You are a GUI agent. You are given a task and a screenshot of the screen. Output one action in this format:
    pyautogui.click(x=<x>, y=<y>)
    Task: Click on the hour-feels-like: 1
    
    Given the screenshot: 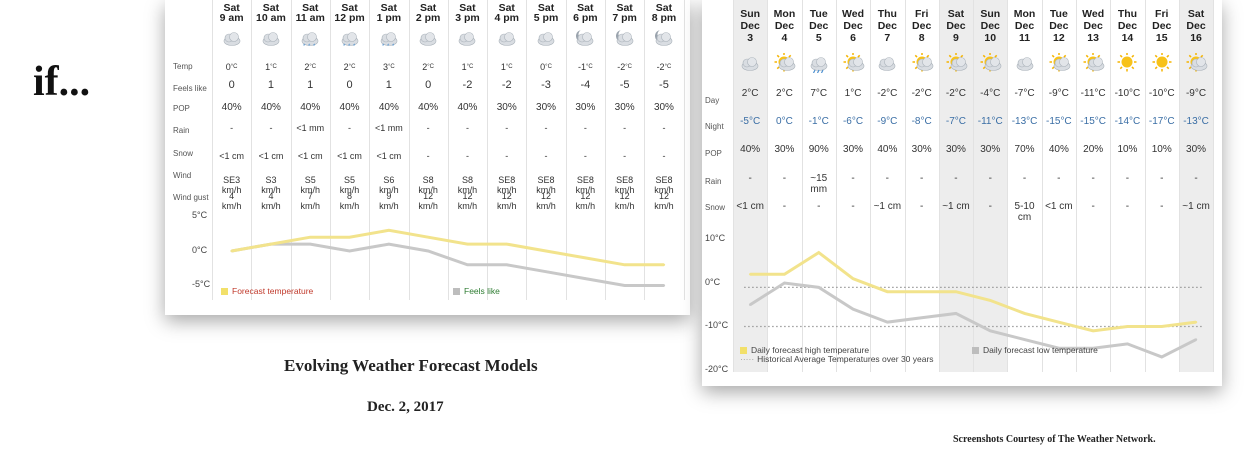 What is the action you would take?
    pyautogui.click(x=310, y=85)
    